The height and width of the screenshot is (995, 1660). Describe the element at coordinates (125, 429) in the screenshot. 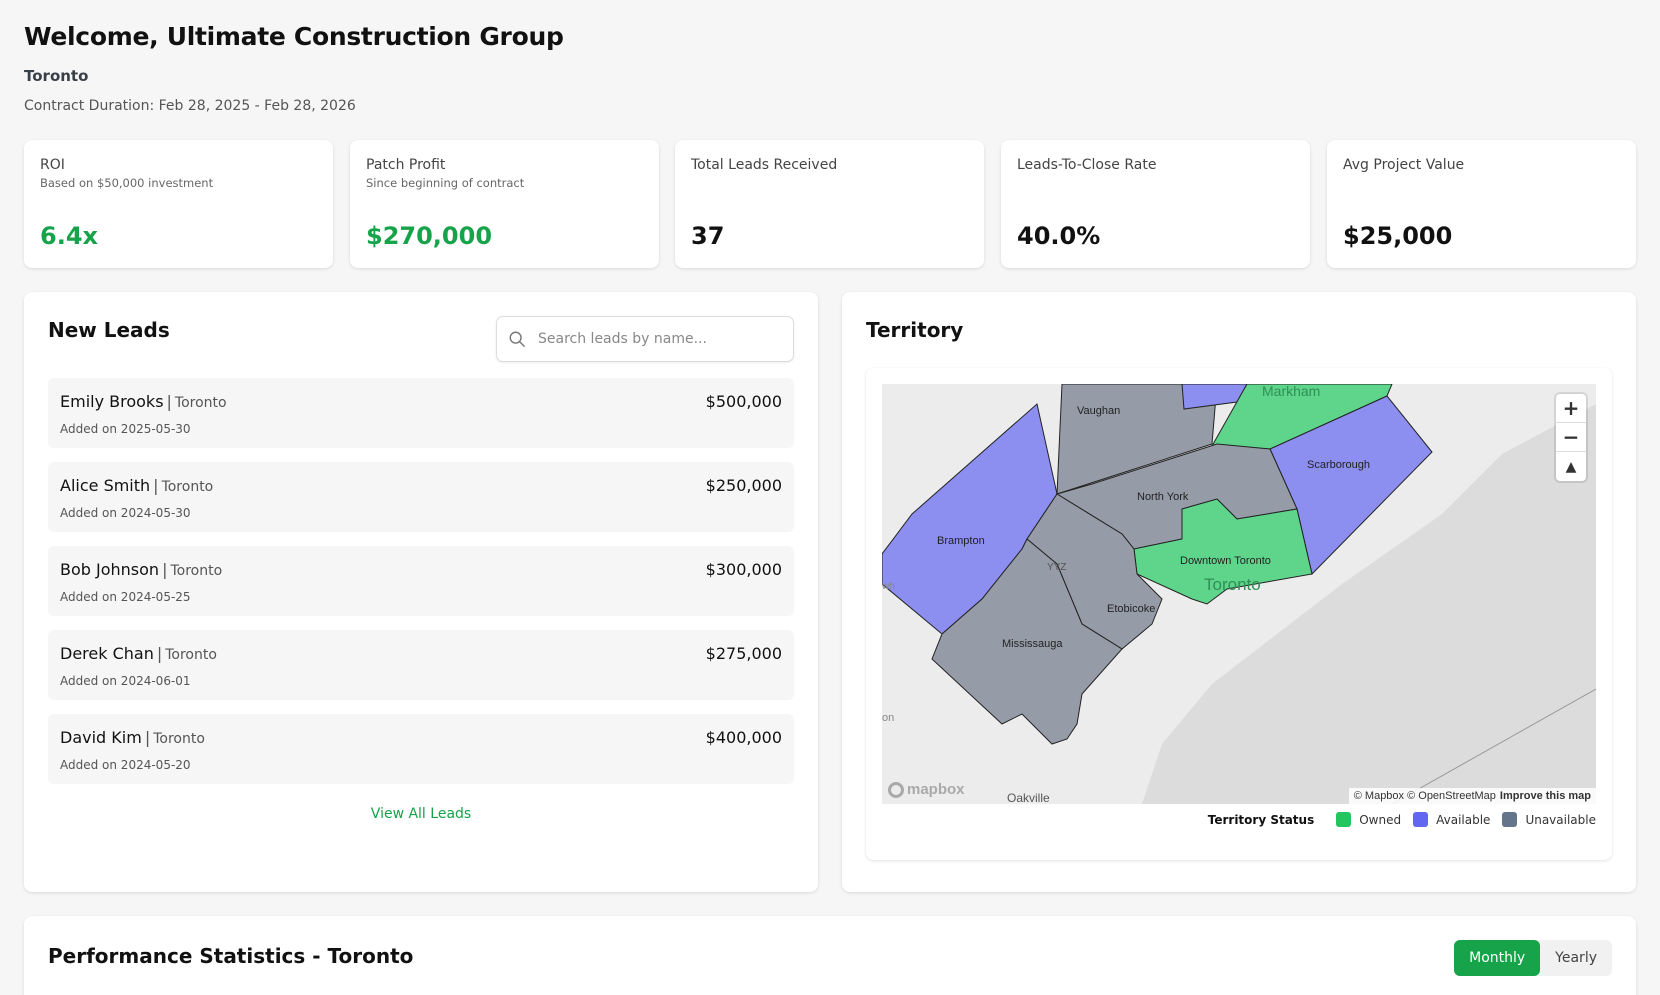

I see `lead-date: Added on 2025-05-30` at that location.